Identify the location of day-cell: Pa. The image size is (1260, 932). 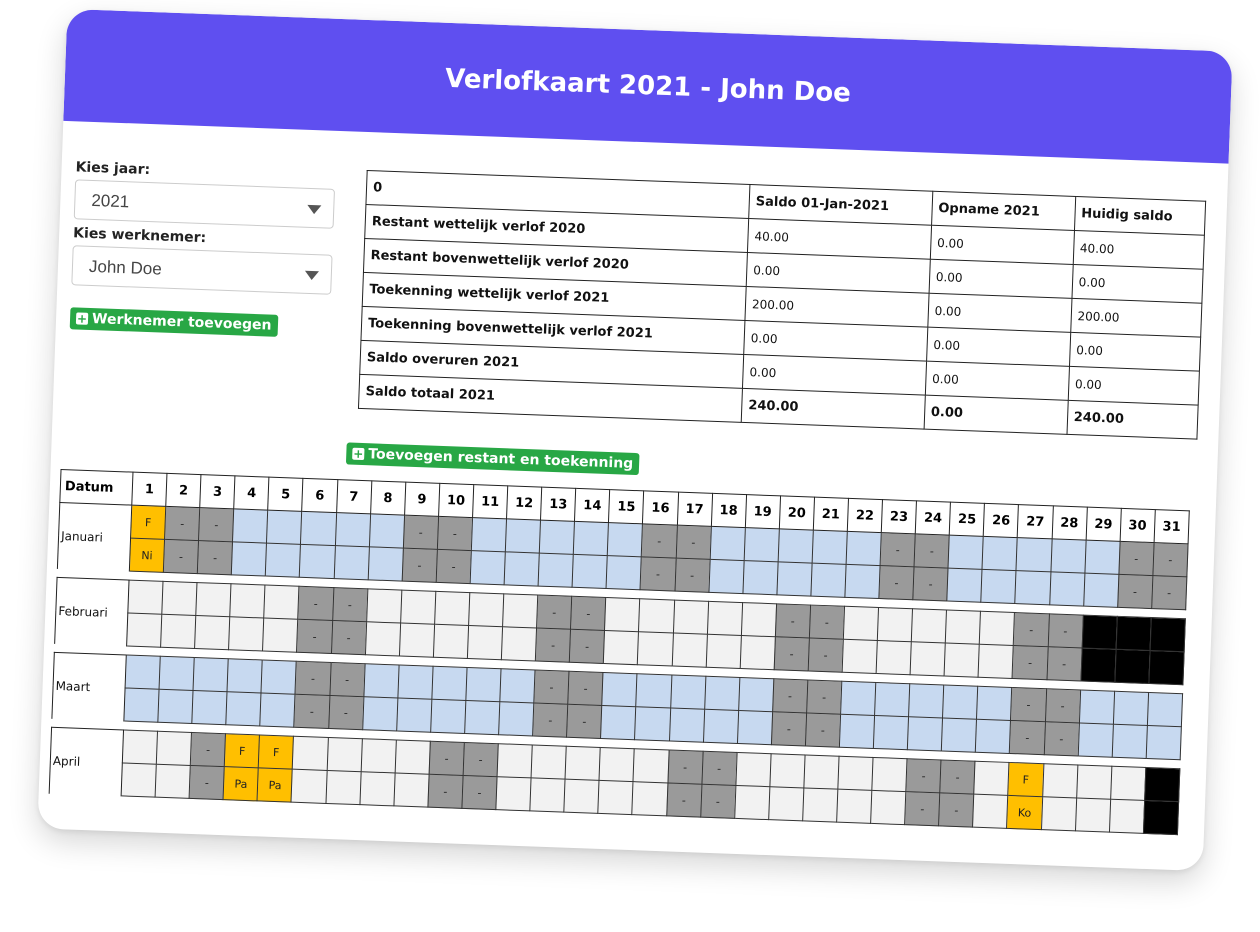
(275, 785).